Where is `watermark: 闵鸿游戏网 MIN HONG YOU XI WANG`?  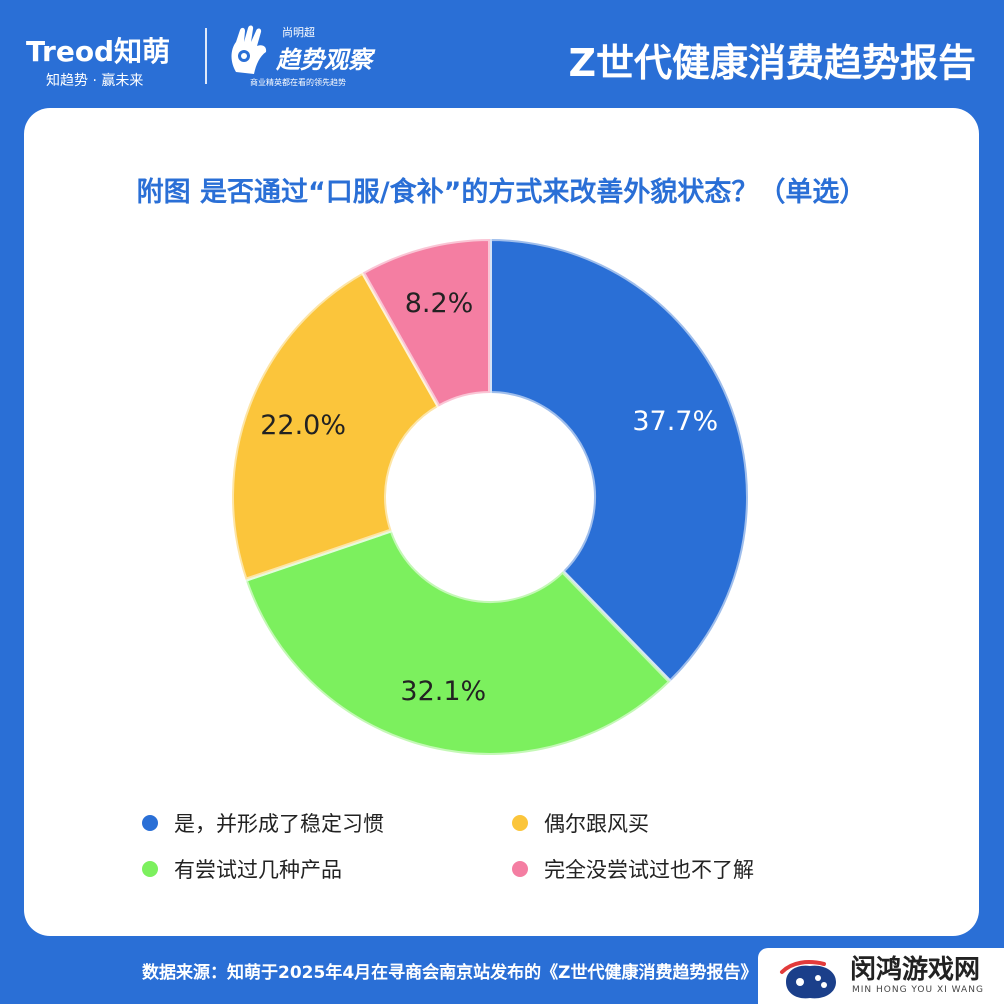
watermark: 闵鸿游戏网 MIN HONG YOU XI WANG is located at coordinates (881, 976).